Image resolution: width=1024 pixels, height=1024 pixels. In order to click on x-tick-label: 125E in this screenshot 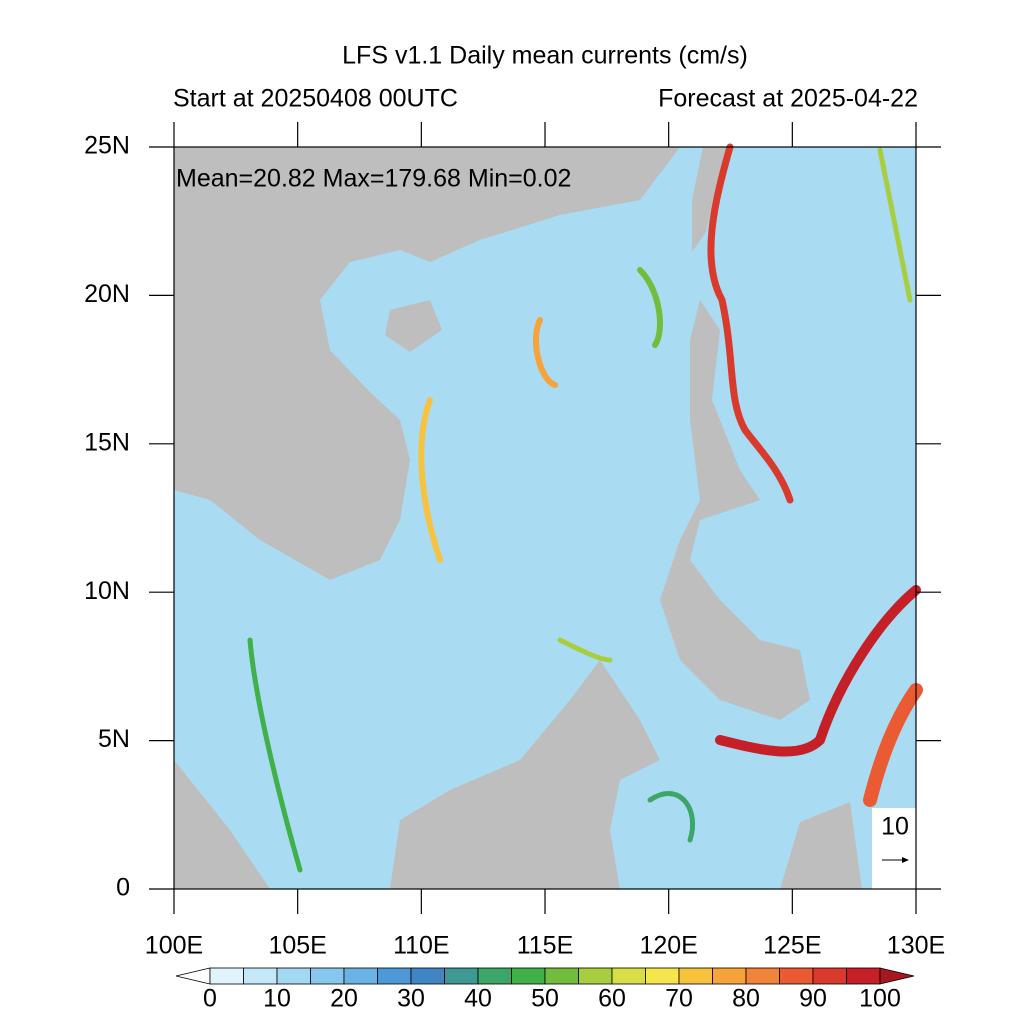, I will do `click(792, 946)`.